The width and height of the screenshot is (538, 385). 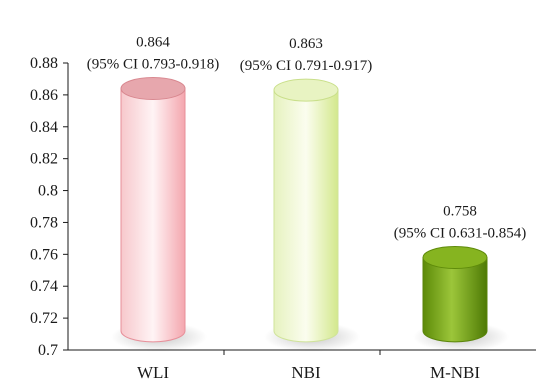 I want to click on data-label-value: 0.864, so click(x=153, y=43).